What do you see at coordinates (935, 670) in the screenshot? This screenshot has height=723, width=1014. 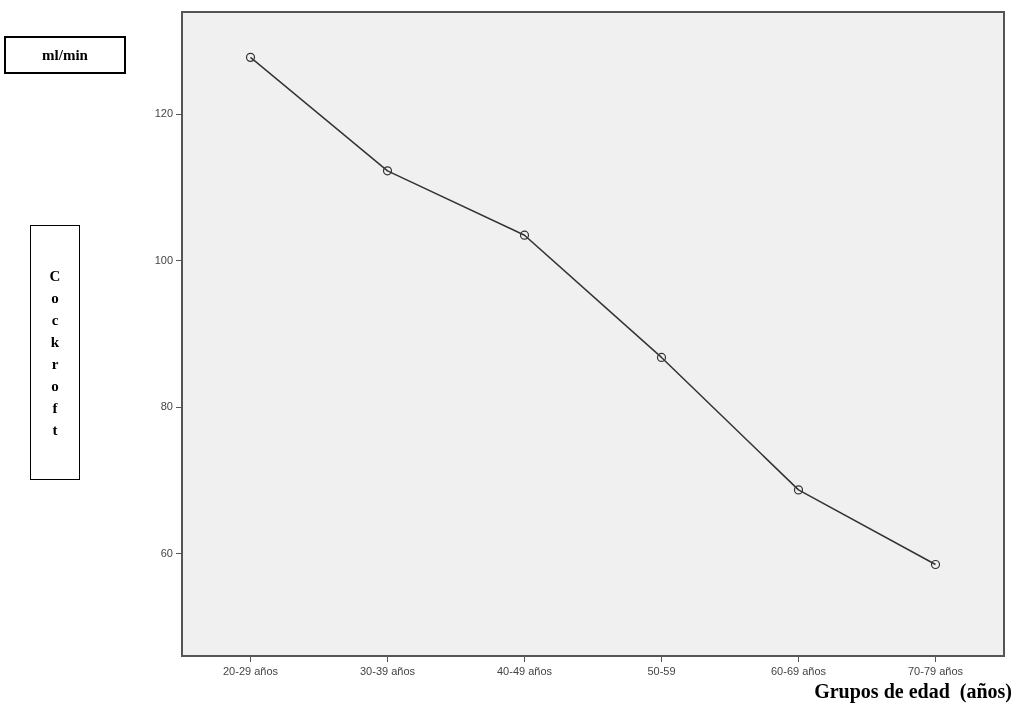 I see `x-tick-label: 70-79 años` at bounding box center [935, 670].